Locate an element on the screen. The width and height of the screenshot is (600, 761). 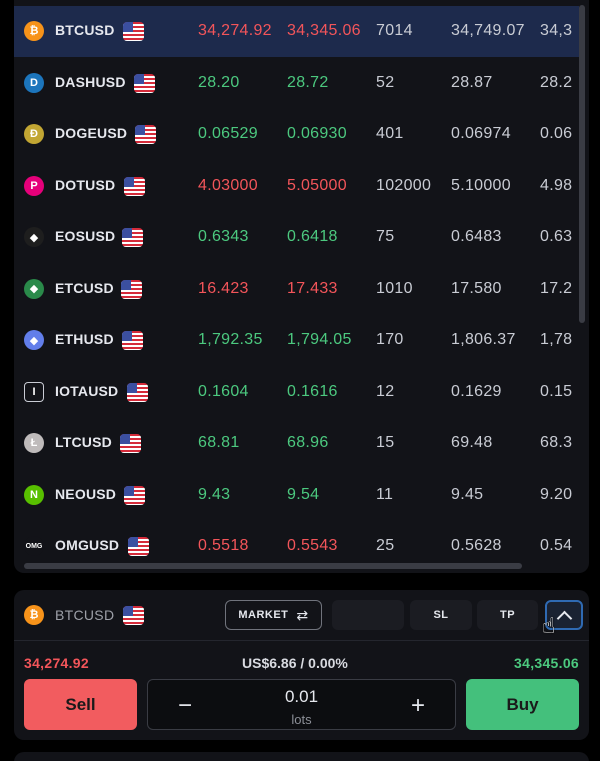
bid-price: 9.43 is located at coordinates (214, 494).